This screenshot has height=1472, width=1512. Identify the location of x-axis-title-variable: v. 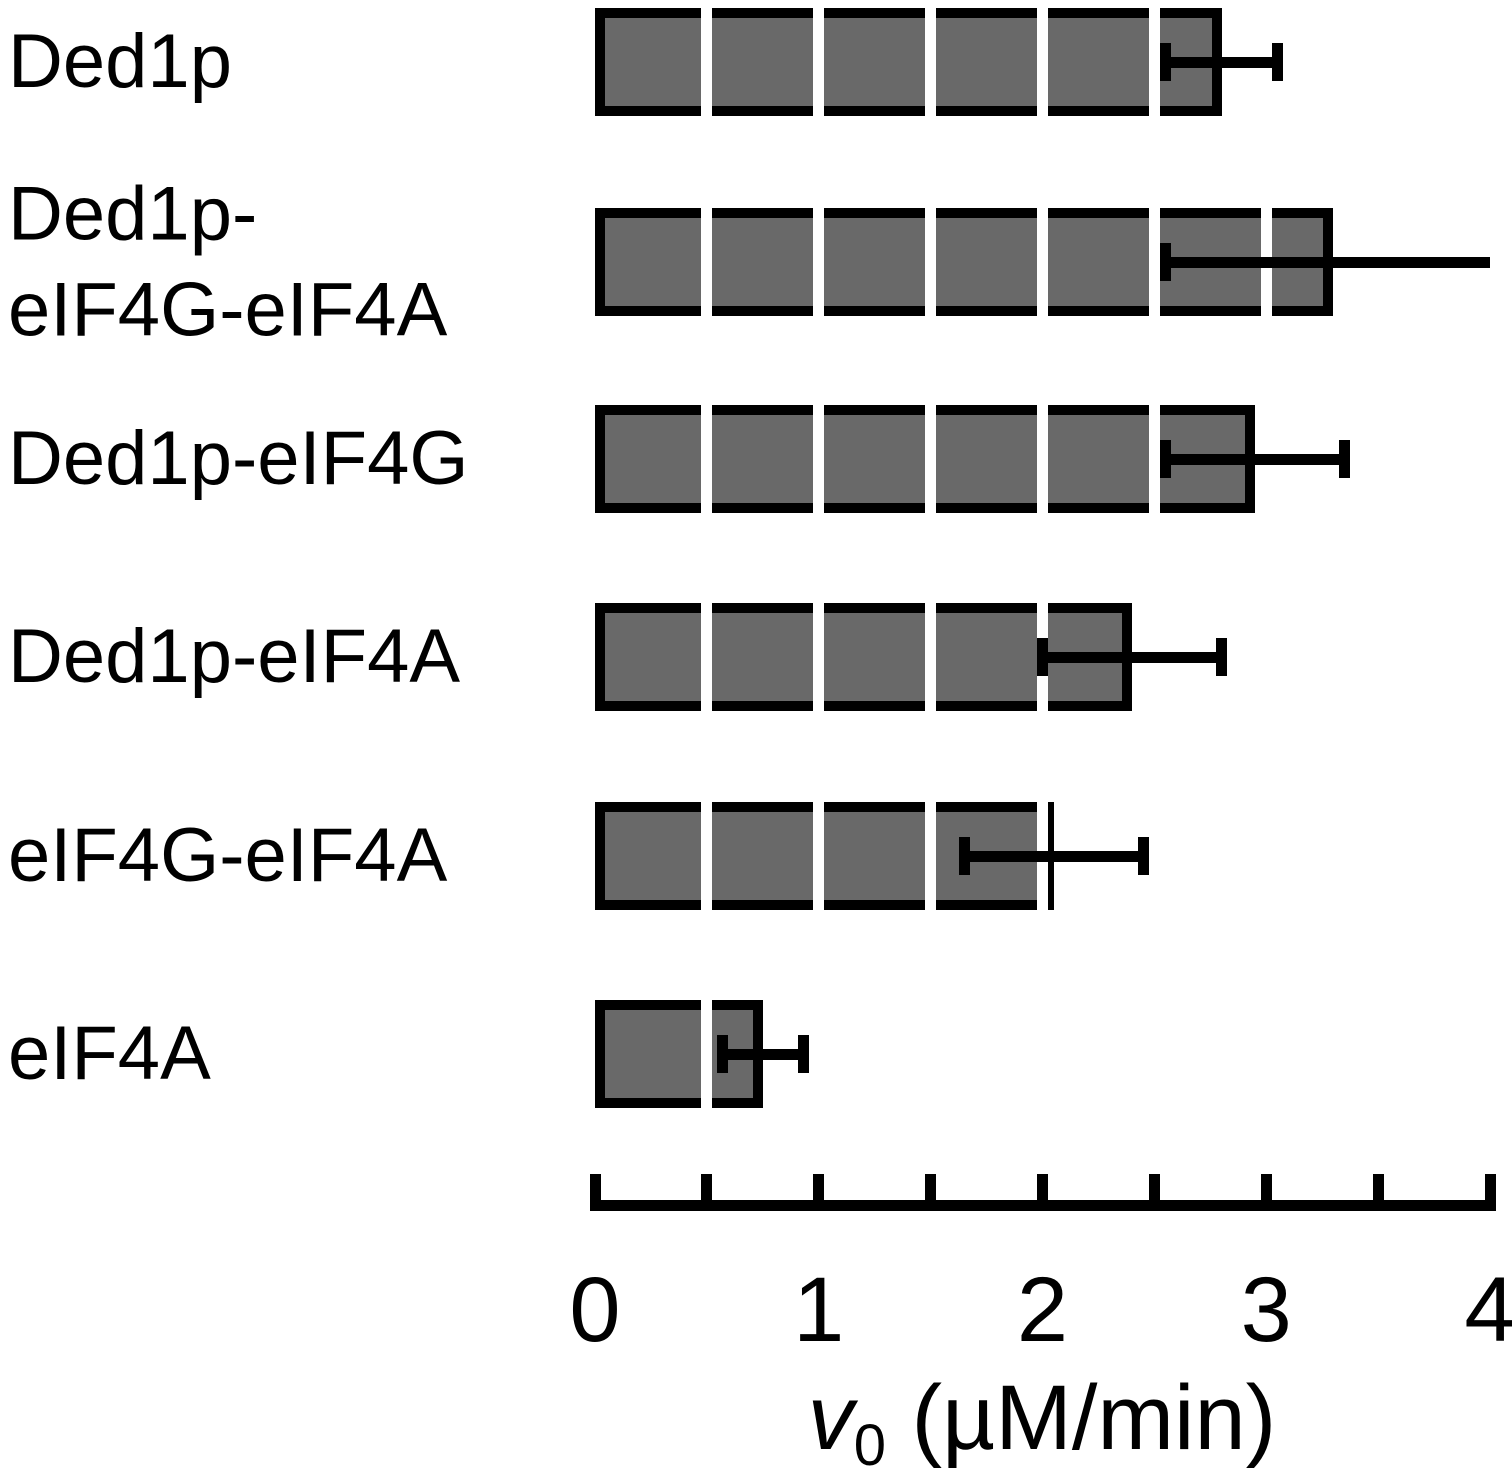
(830, 1418).